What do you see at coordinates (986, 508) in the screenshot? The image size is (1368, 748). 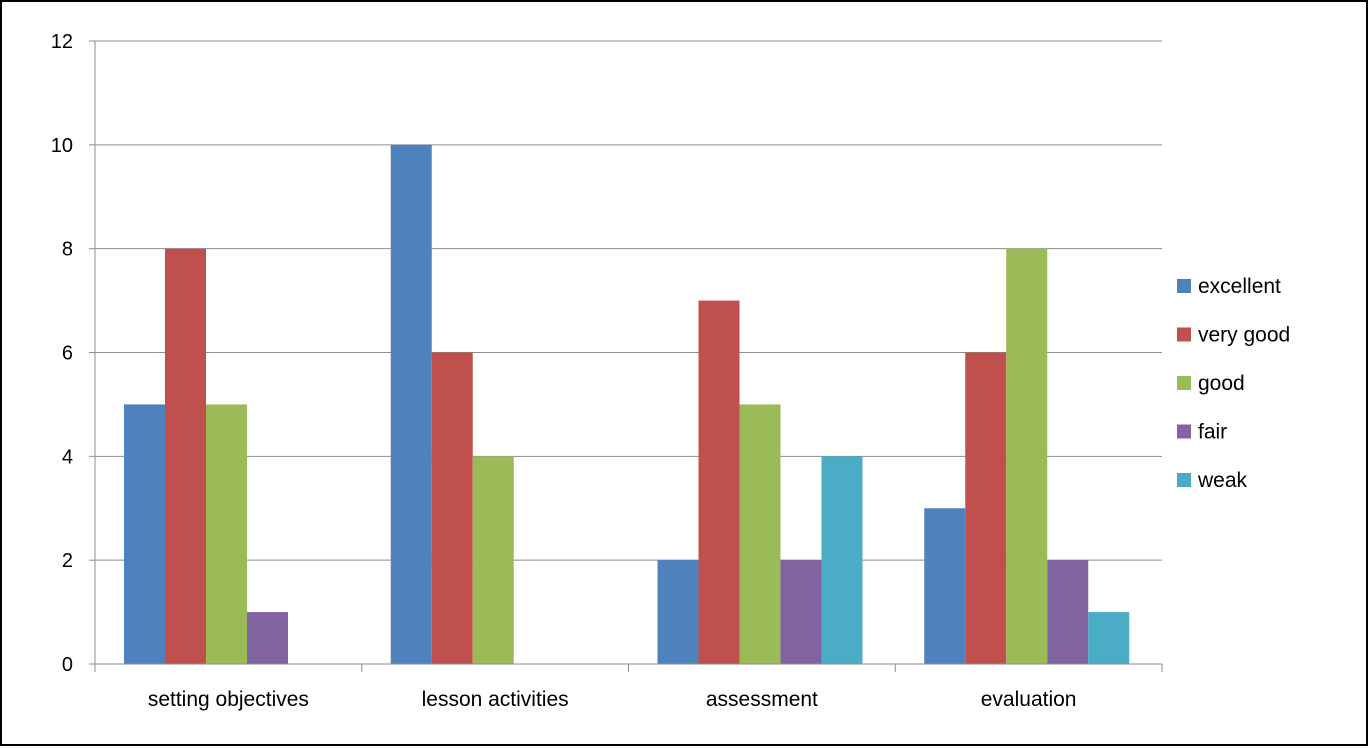 I see `bar-very-good-evaluation` at bounding box center [986, 508].